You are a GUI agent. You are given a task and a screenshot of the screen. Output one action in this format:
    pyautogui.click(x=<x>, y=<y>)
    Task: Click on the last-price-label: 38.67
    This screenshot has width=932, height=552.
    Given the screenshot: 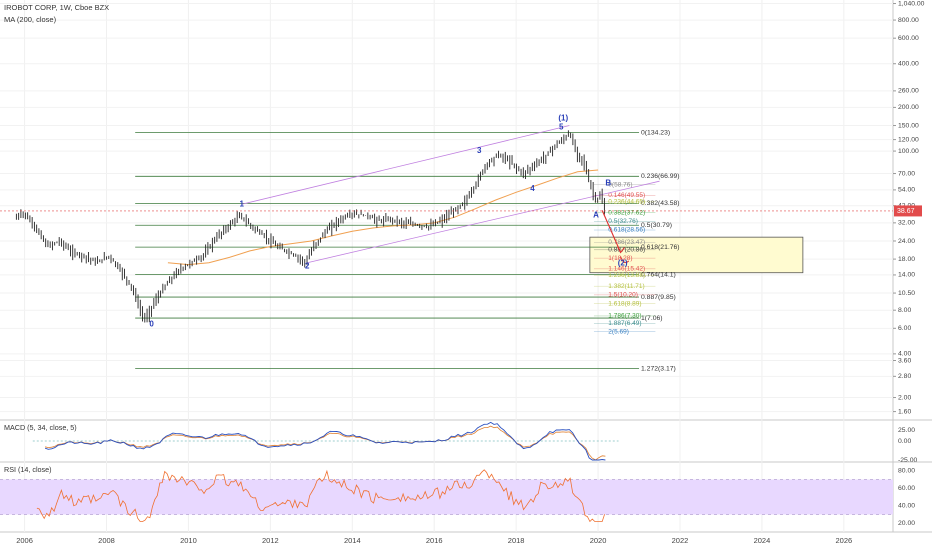 What is the action you would take?
    pyautogui.click(x=906, y=211)
    